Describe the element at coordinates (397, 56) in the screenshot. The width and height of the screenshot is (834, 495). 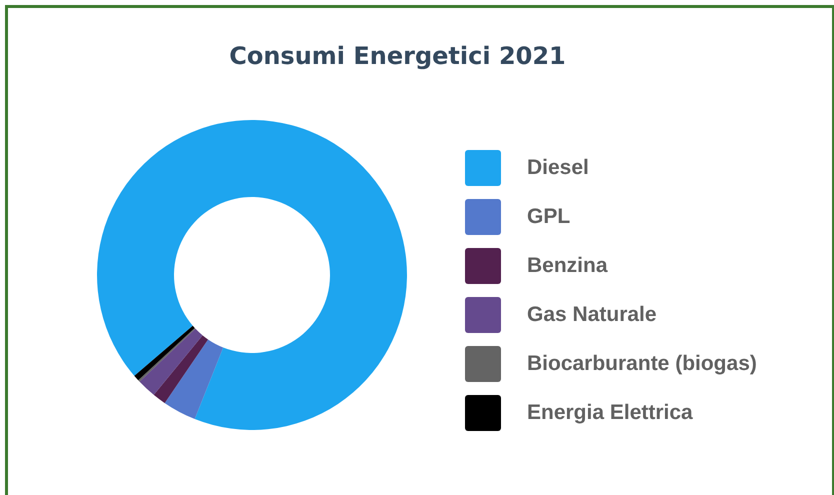
I see `chart-title: Consumi Energetici 2021` at that location.